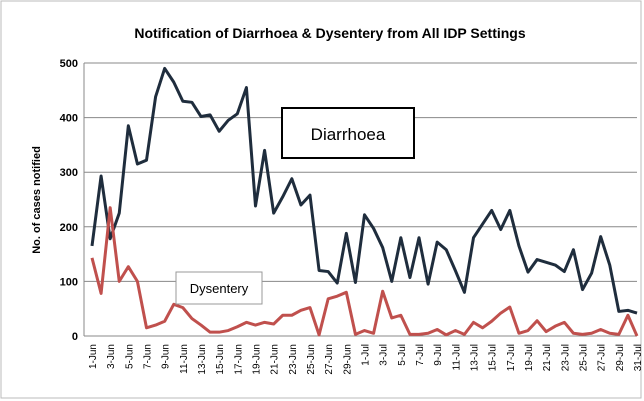 The image size is (644, 401). Describe the element at coordinates (529, 357) in the screenshot. I see `x-tick-label: 19-Jul` at that location.